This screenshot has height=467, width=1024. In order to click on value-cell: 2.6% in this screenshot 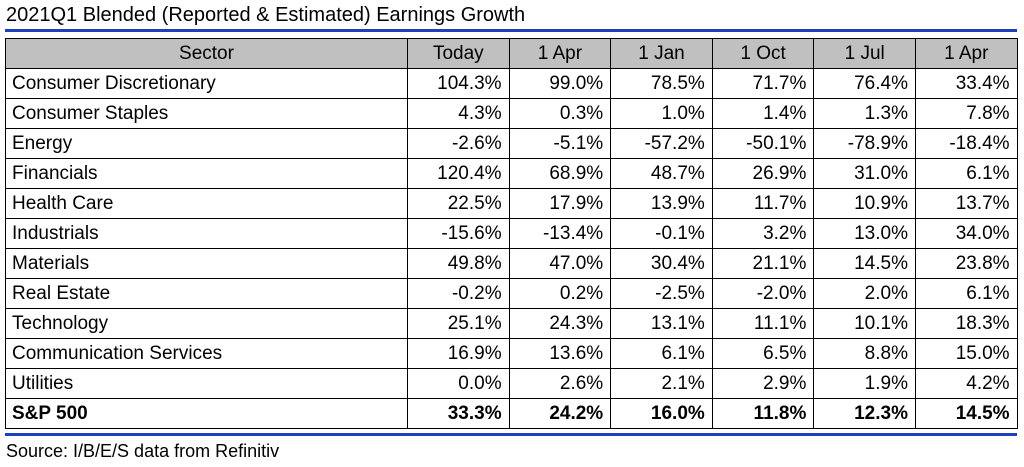, I will do `click(560, 383)`.